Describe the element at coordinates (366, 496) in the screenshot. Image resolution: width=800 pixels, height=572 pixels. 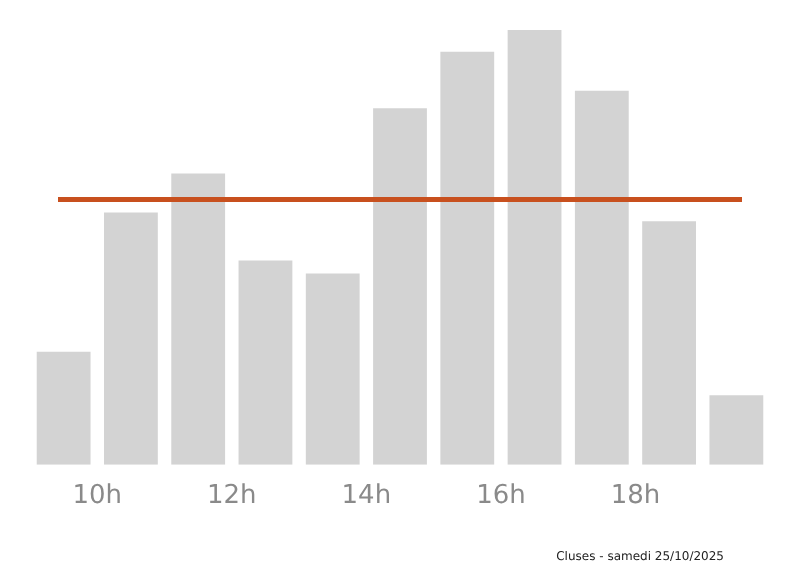
I see `x-tick-label: 14h` at that location.